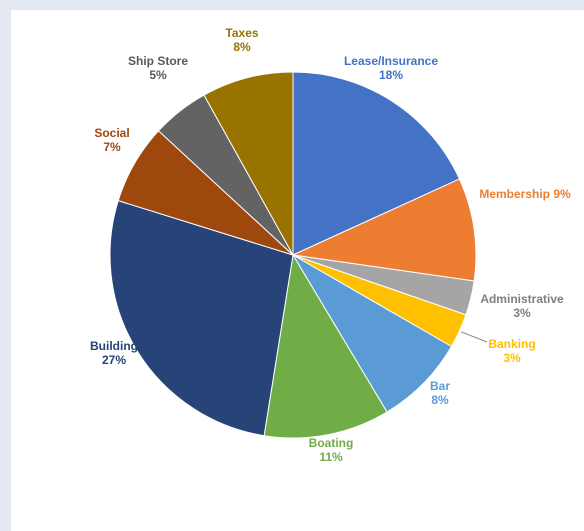 The image size is (584, 531). Describe the element at coordinates (376, 163) in the screenshot. I see `pie-slice-lease-insurance` at that location.